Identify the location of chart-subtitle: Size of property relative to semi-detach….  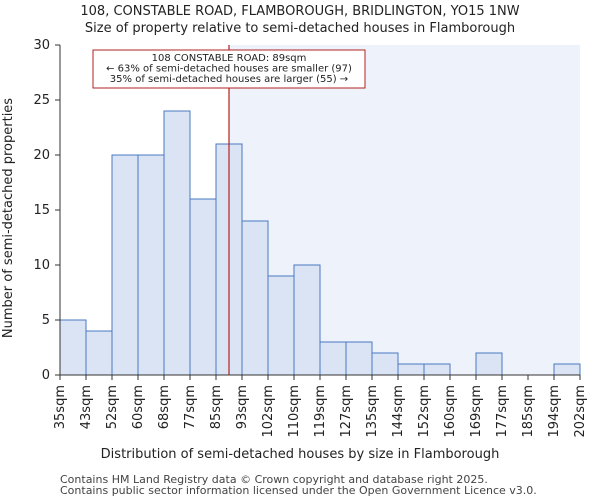
(300, 28).